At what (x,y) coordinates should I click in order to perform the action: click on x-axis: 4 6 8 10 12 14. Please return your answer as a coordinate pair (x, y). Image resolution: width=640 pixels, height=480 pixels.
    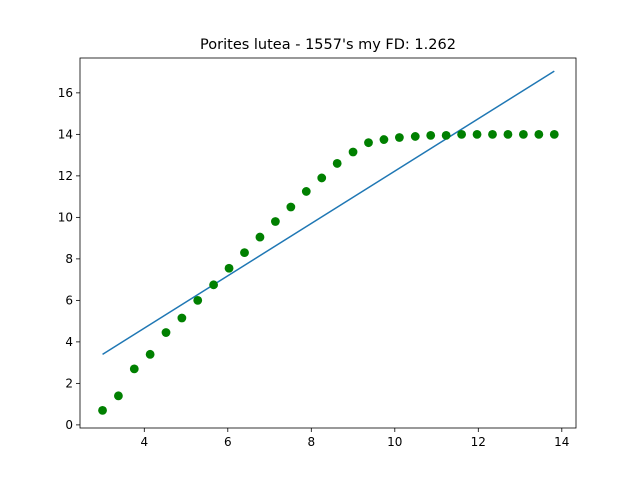
    Looking at the image, I should click on (354, 438).